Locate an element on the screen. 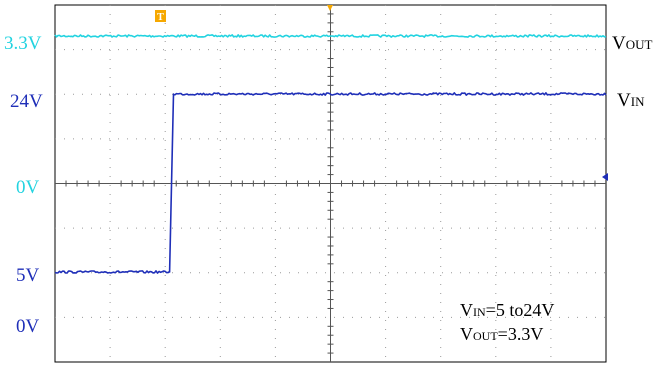 The image size is (659, 367). series-label-vout: VOUT is located at coordinates (632, 43).